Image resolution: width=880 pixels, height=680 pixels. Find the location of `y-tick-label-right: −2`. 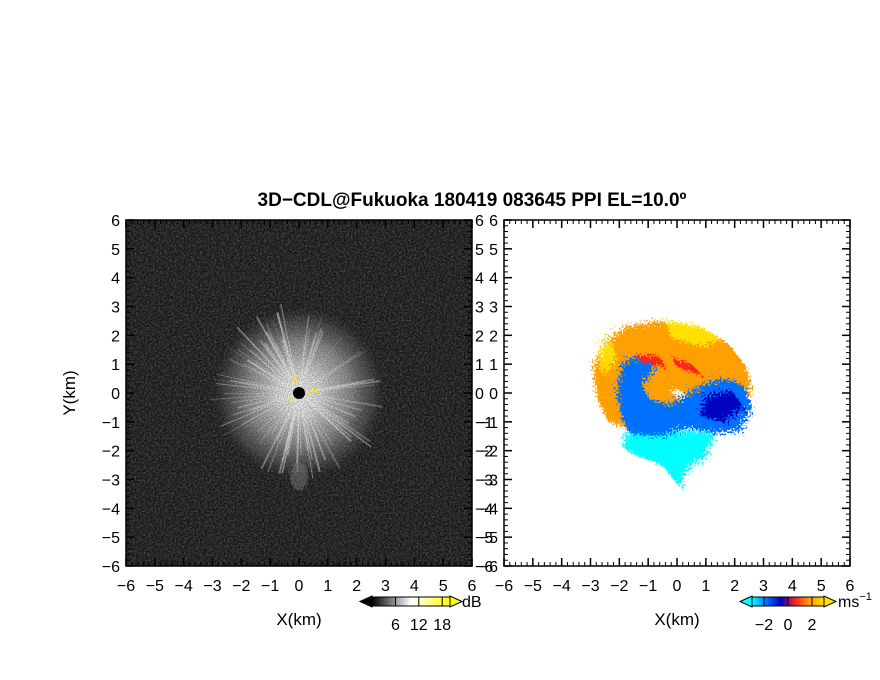

y-tick-label-right: −2 is located at coordinates (484, 452).